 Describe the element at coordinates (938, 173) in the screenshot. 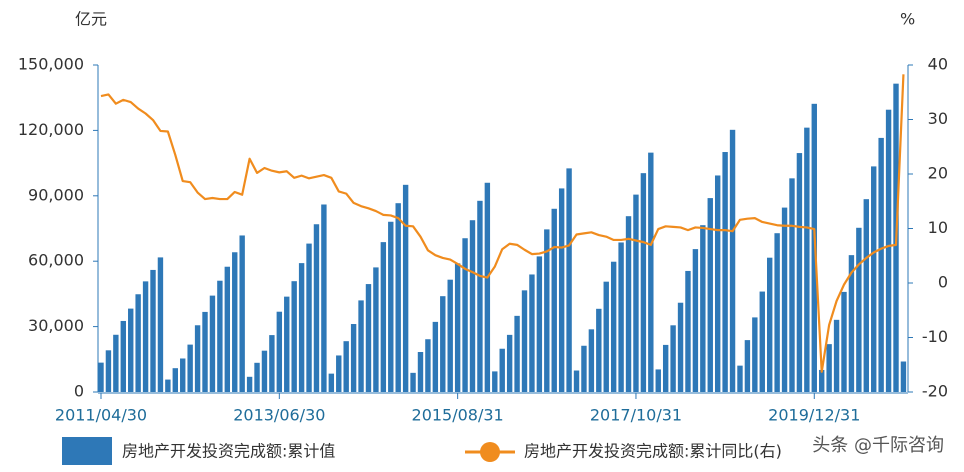

I see `y2-tick-label: 20` at that location.